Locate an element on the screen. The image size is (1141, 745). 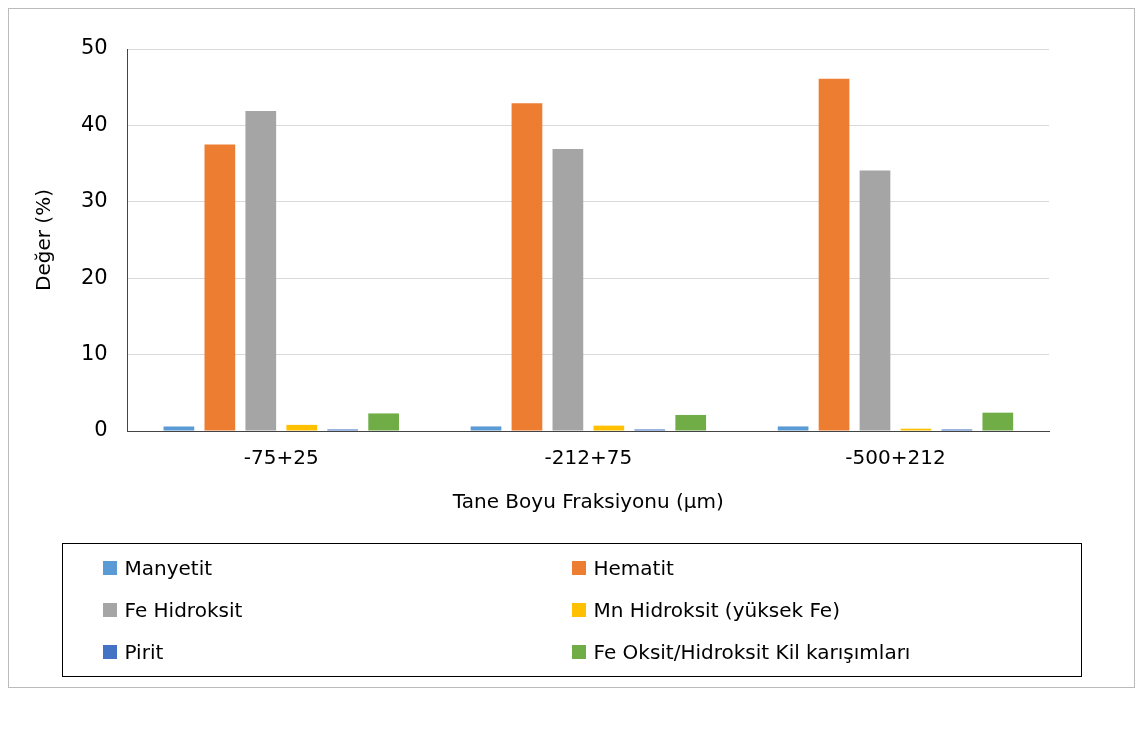
legend-label: Mn Hidroksit (yüksek Fe) is located at coordinates (716, 610).